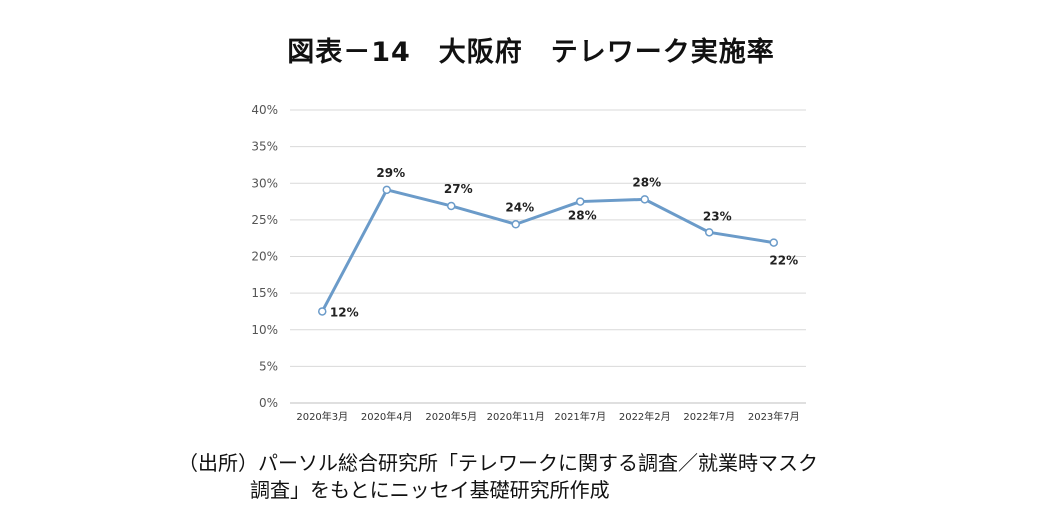  I want to click on data-label: 24%, so click(519, 207).